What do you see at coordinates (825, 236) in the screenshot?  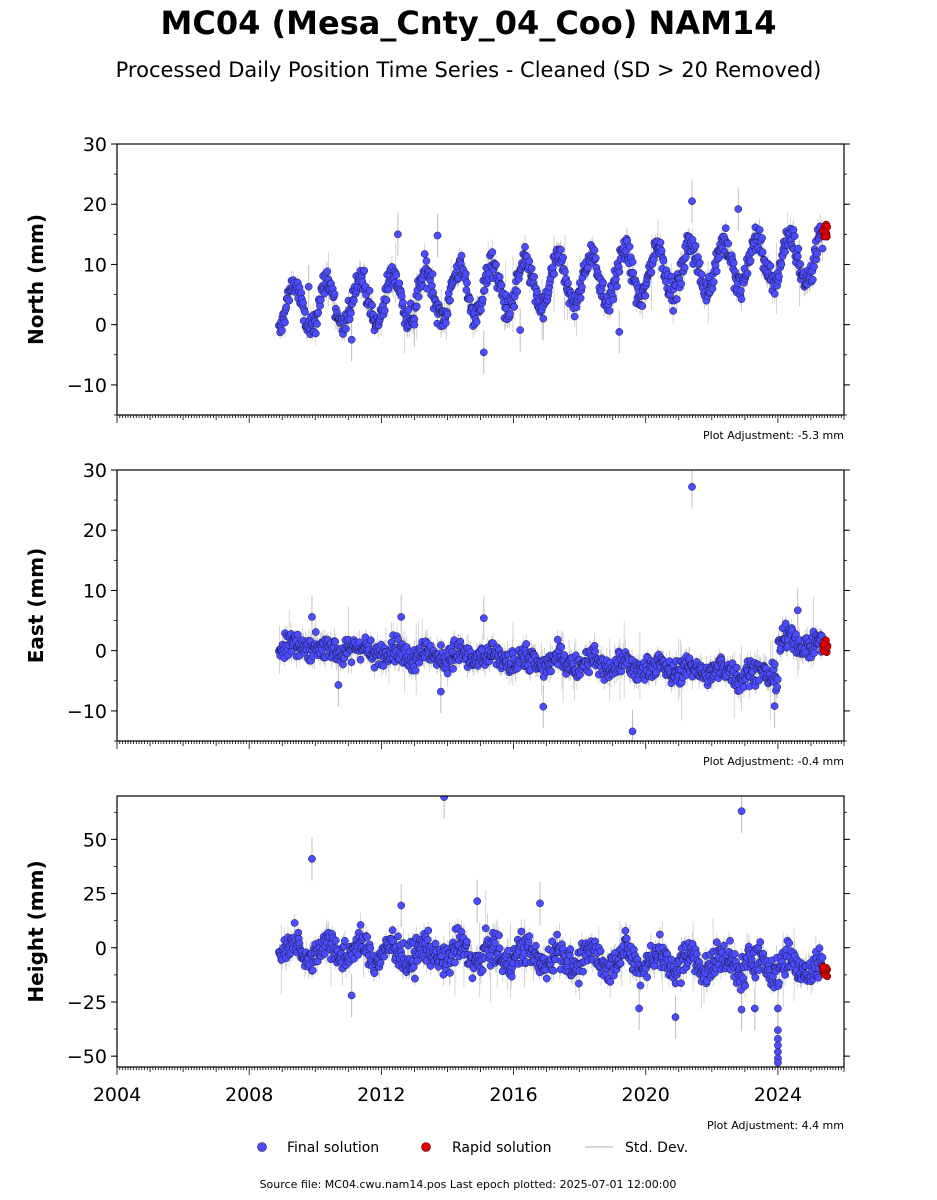 I see `rapid-point` at bounding box center [825, 236].